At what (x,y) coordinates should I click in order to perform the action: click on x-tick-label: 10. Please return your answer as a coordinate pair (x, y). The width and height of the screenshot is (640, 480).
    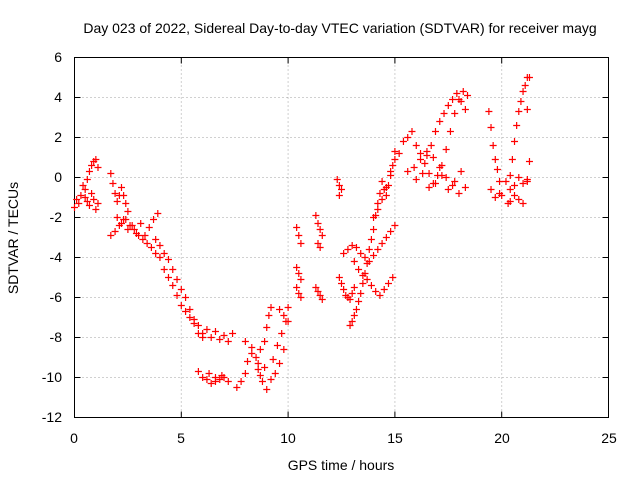
    Looking at the image, I should click on (288, 438).